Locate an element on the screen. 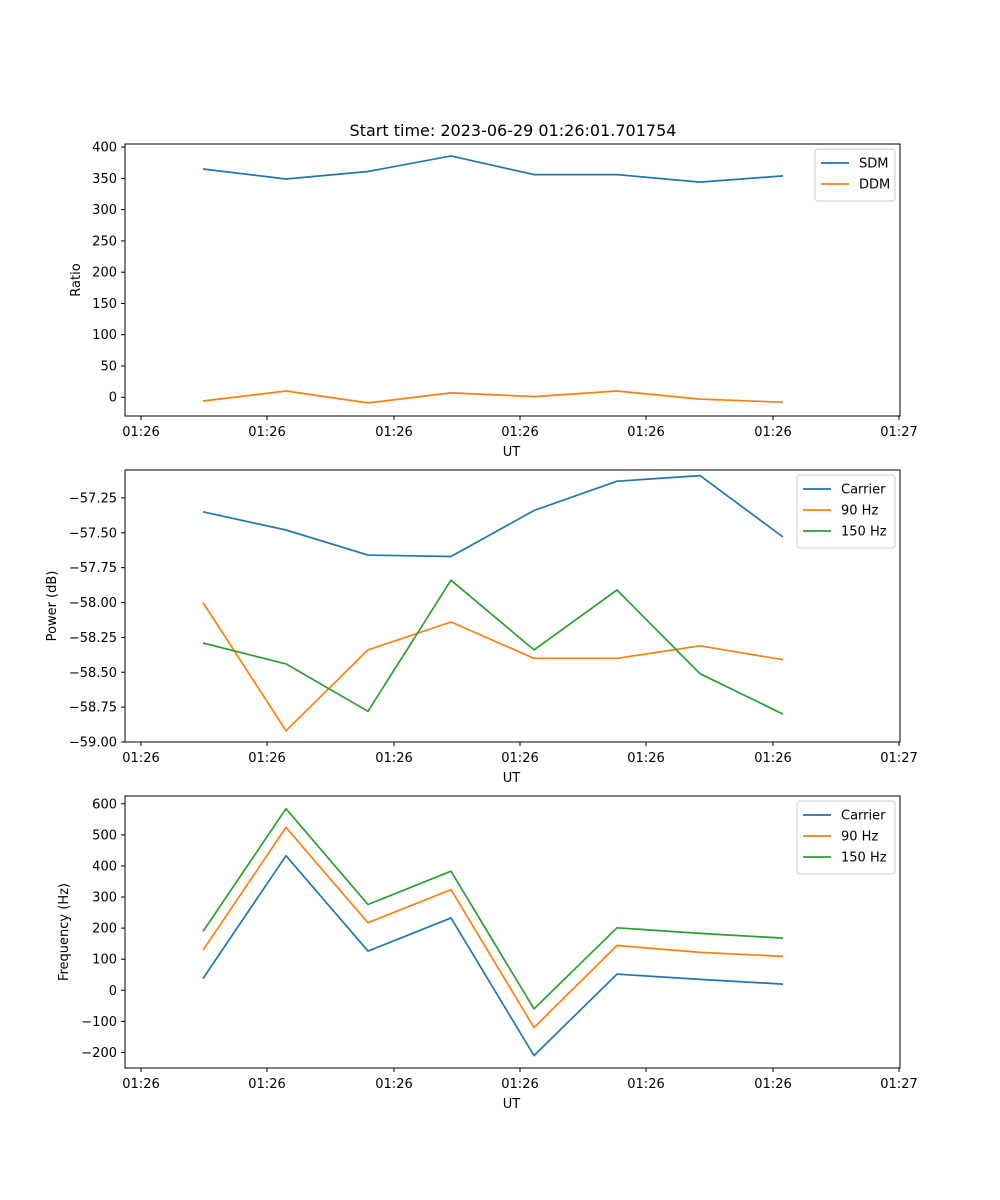 The width and height of the screenshot is (1000, 1200). y-tick-label: −58.00 is located at coordinates (93, 603).